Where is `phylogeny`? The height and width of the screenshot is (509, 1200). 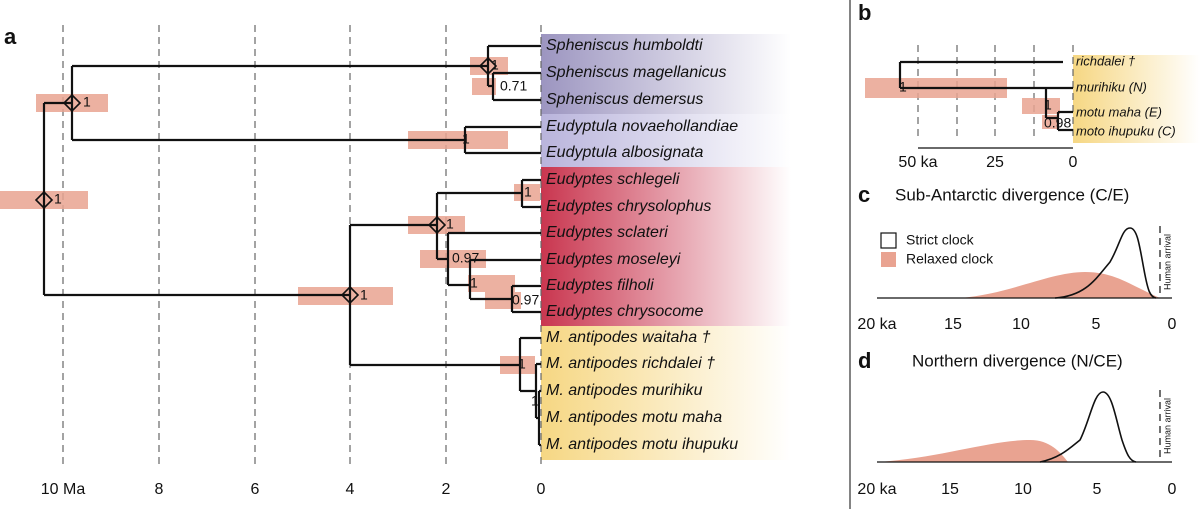 phylogeny is located at coordinates (985, 96).